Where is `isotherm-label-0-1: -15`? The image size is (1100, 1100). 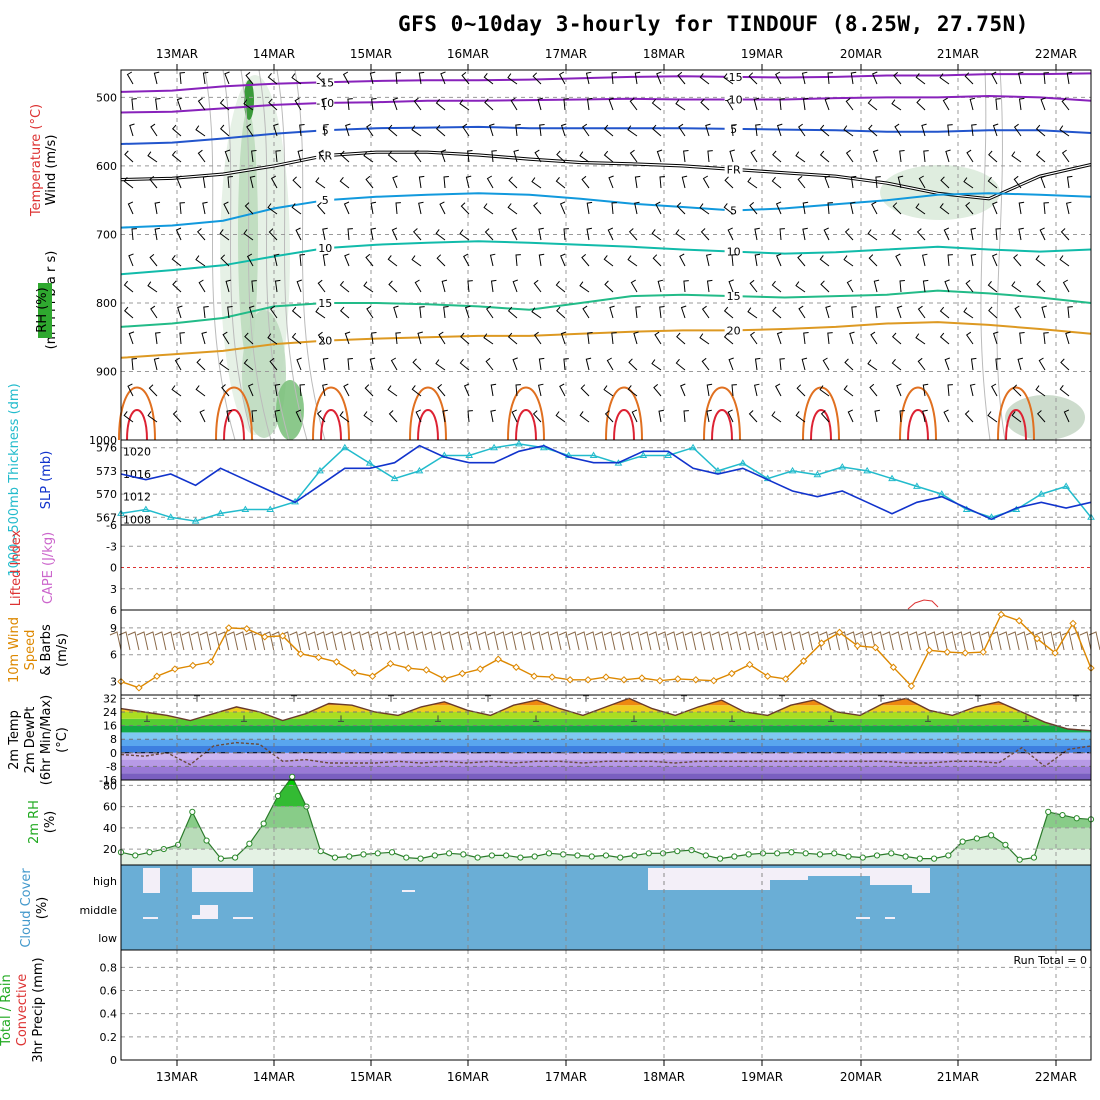
isotherm-label-0-1: -15 is located at coordinates (734, 77).